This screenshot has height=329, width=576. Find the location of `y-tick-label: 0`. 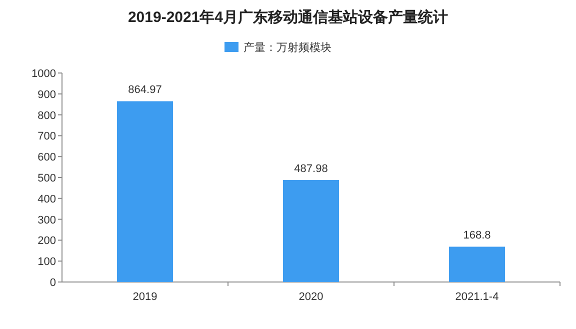

y-tick-label: 0 is located at coordinates (53, 283).